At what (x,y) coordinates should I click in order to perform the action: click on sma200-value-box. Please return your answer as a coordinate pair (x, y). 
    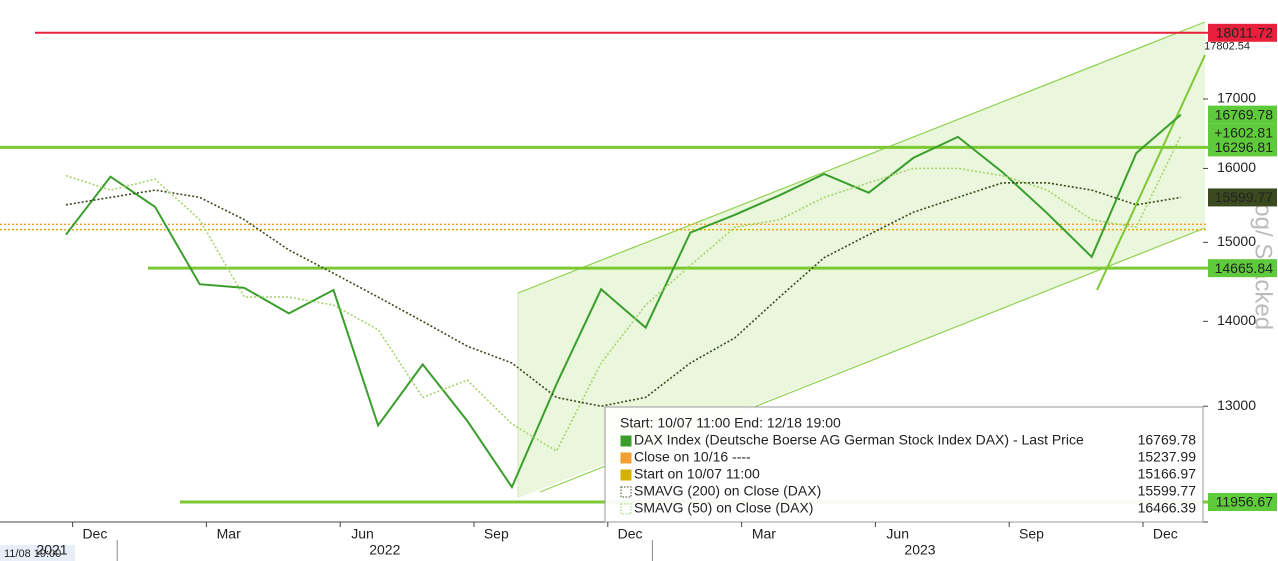
    Looking at the image, I should click on (1242, 197).